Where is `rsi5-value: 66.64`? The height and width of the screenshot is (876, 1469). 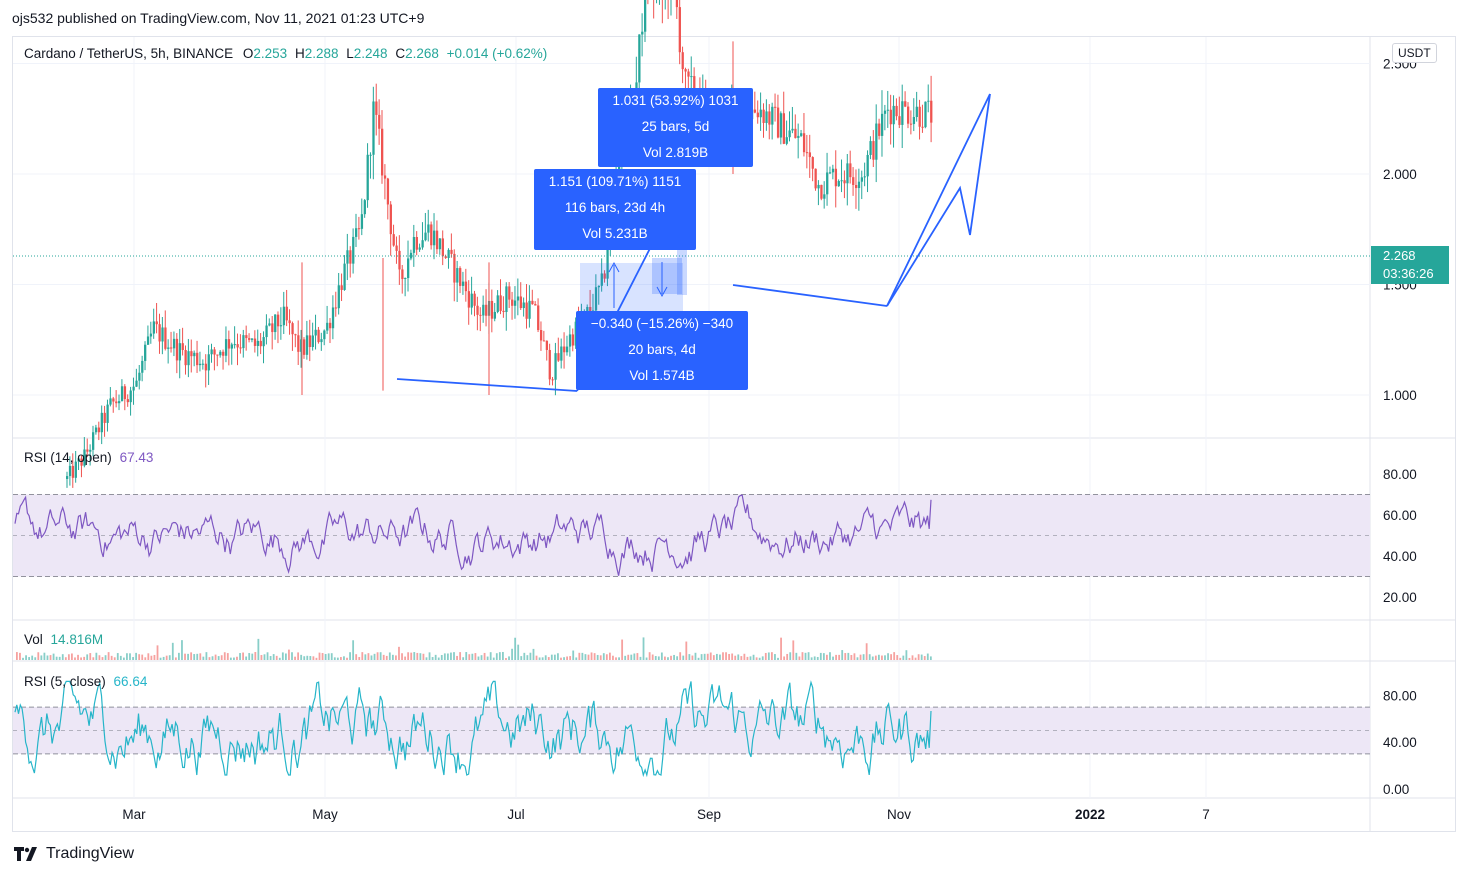 rsi5-value: 66.64 is located at coordinates (130, 681).